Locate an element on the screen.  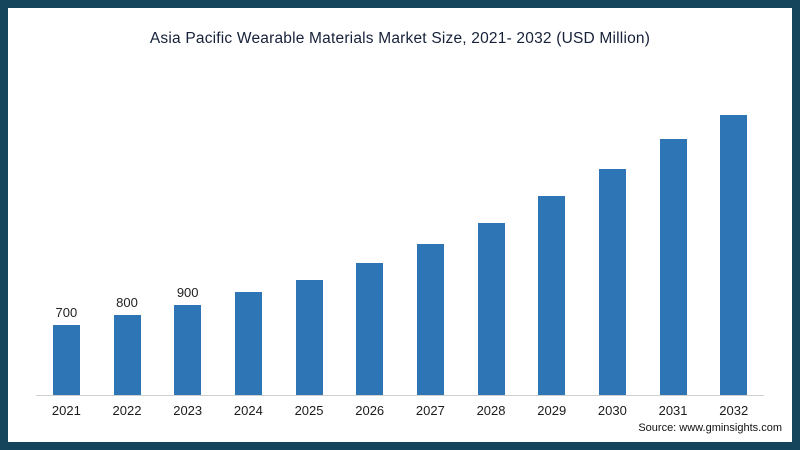
spacer is located at coordinates (400, 72).